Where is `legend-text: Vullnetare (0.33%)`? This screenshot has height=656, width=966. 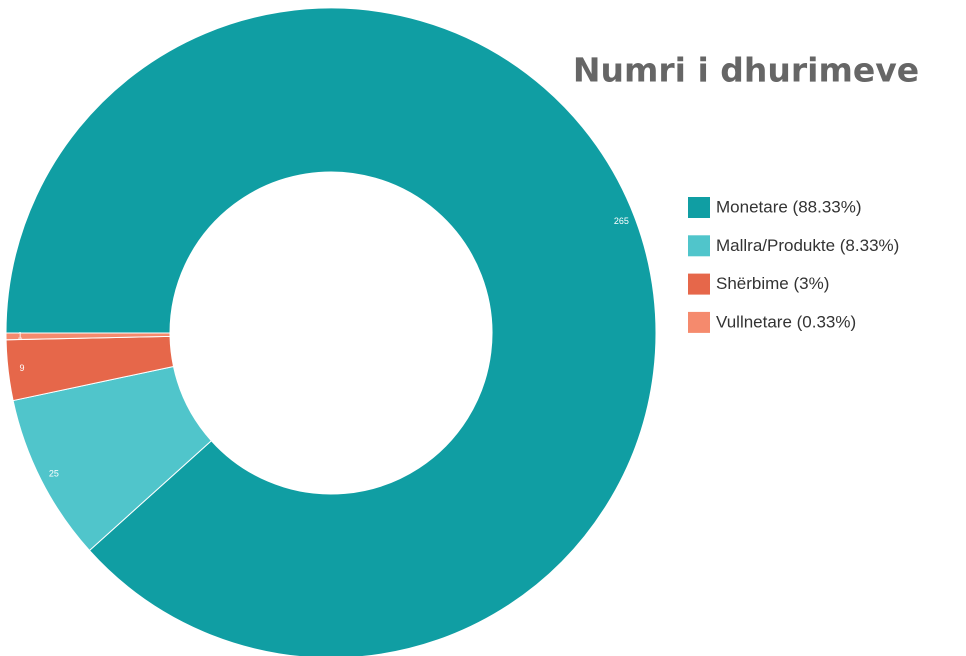 legend-text: Vullnetare (0.33%) is located at coordinates (786, 321).